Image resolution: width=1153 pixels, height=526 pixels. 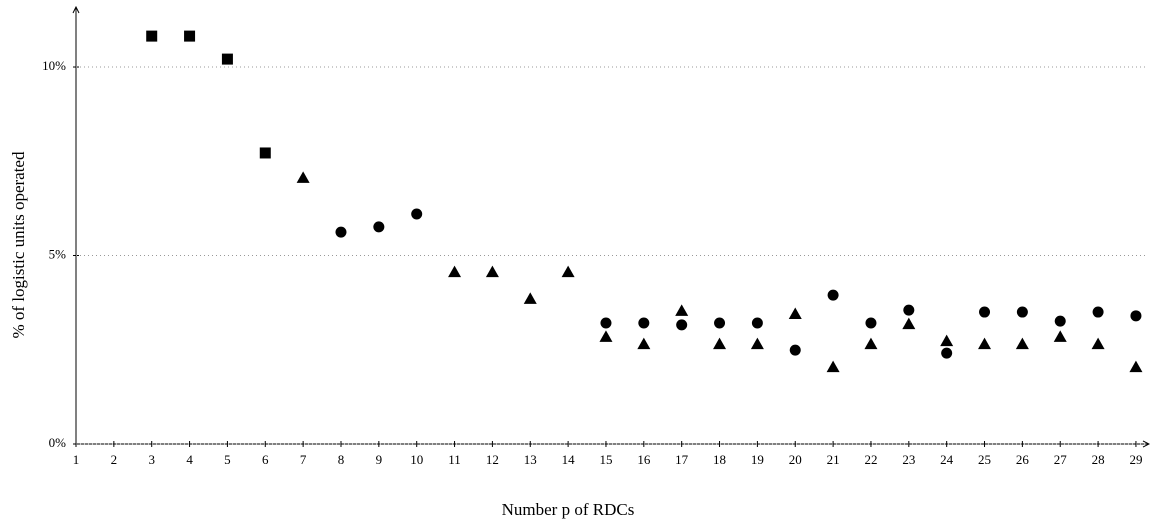 I want to click on x-tick-label: 22, so click(x=870, y=459).